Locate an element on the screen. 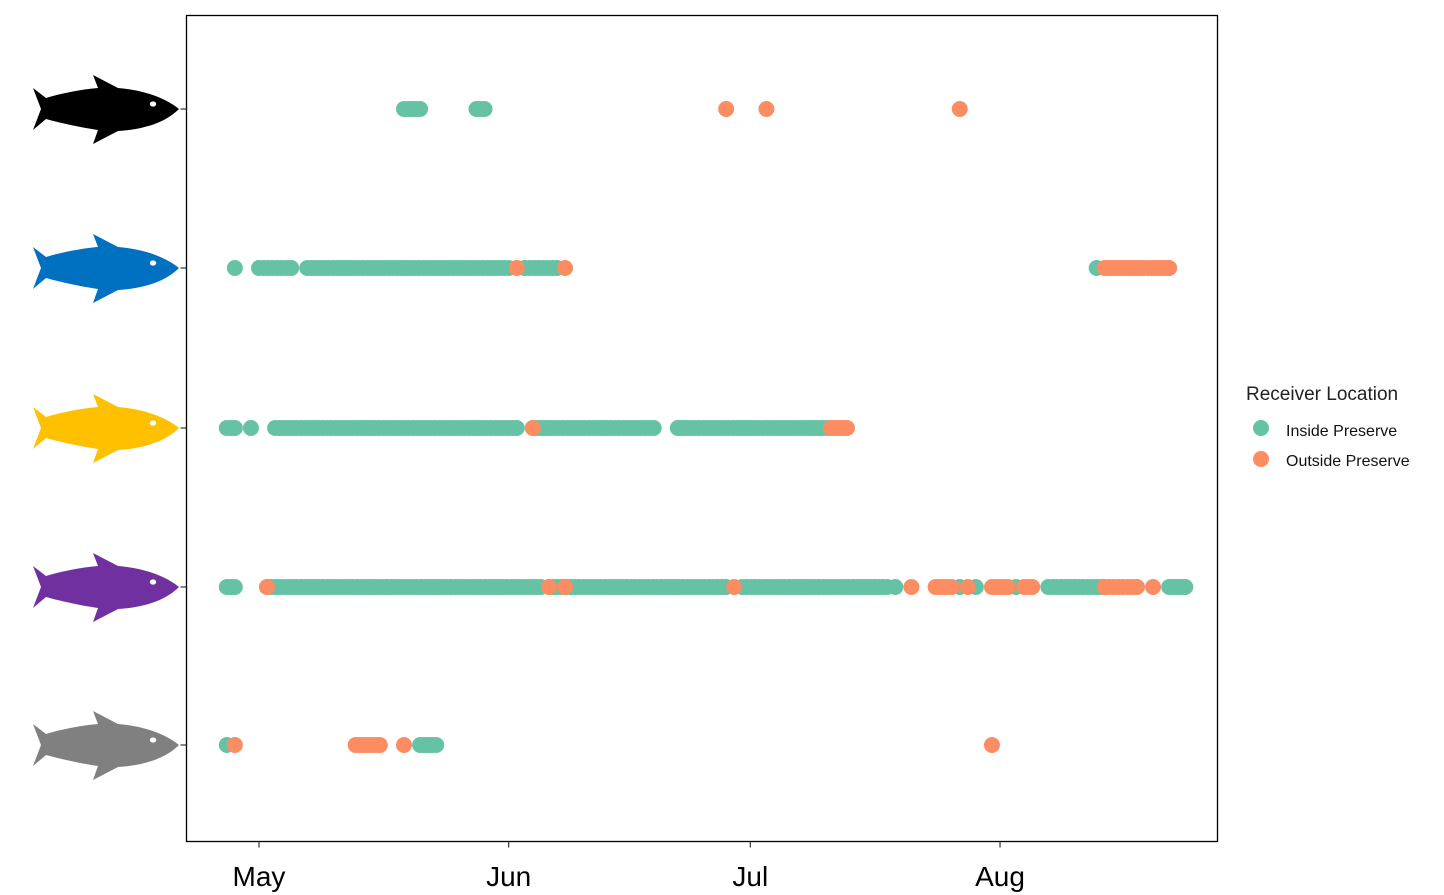 The height and width of the screenshot is (895, 1444). fish-5-body is located at coordinates (106, 745).